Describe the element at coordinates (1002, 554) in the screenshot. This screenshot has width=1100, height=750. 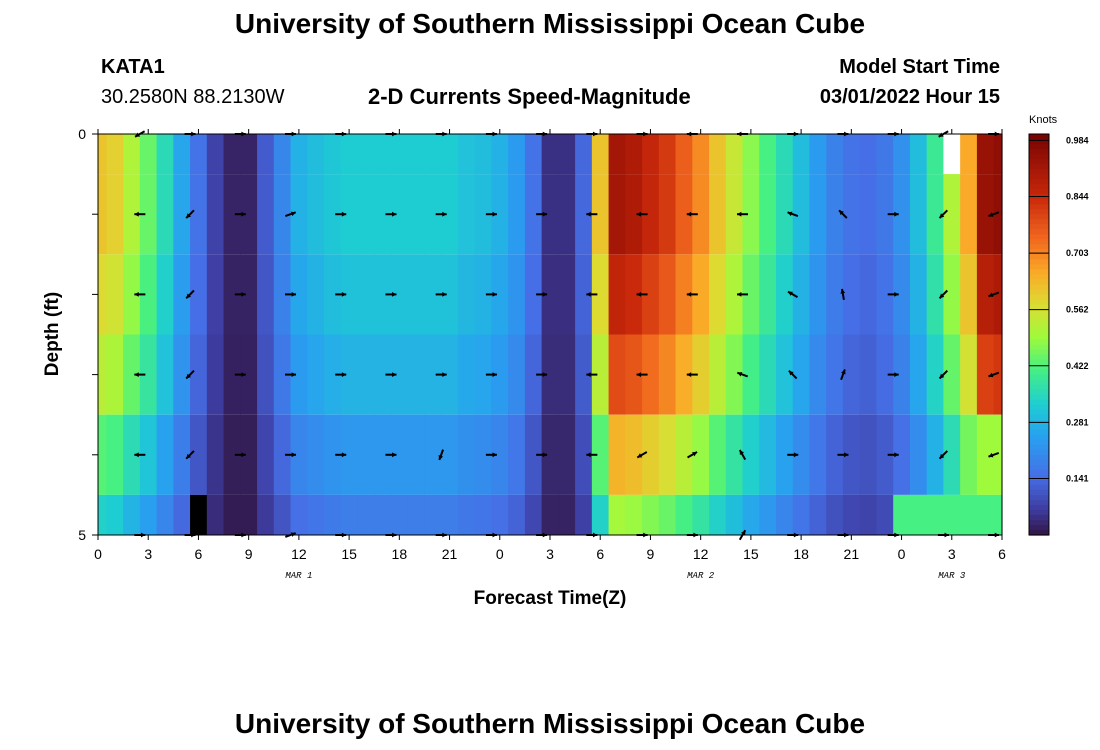
I see `x-tick-label: 6` at that location.